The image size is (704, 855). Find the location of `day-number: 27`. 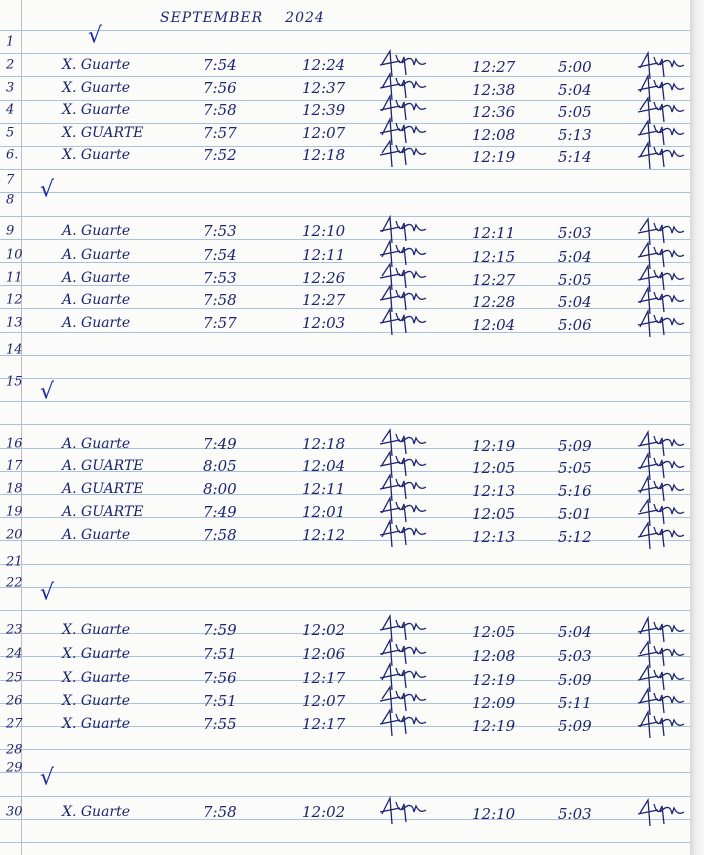

day-number: 27 is located at coordinates (14, 724).